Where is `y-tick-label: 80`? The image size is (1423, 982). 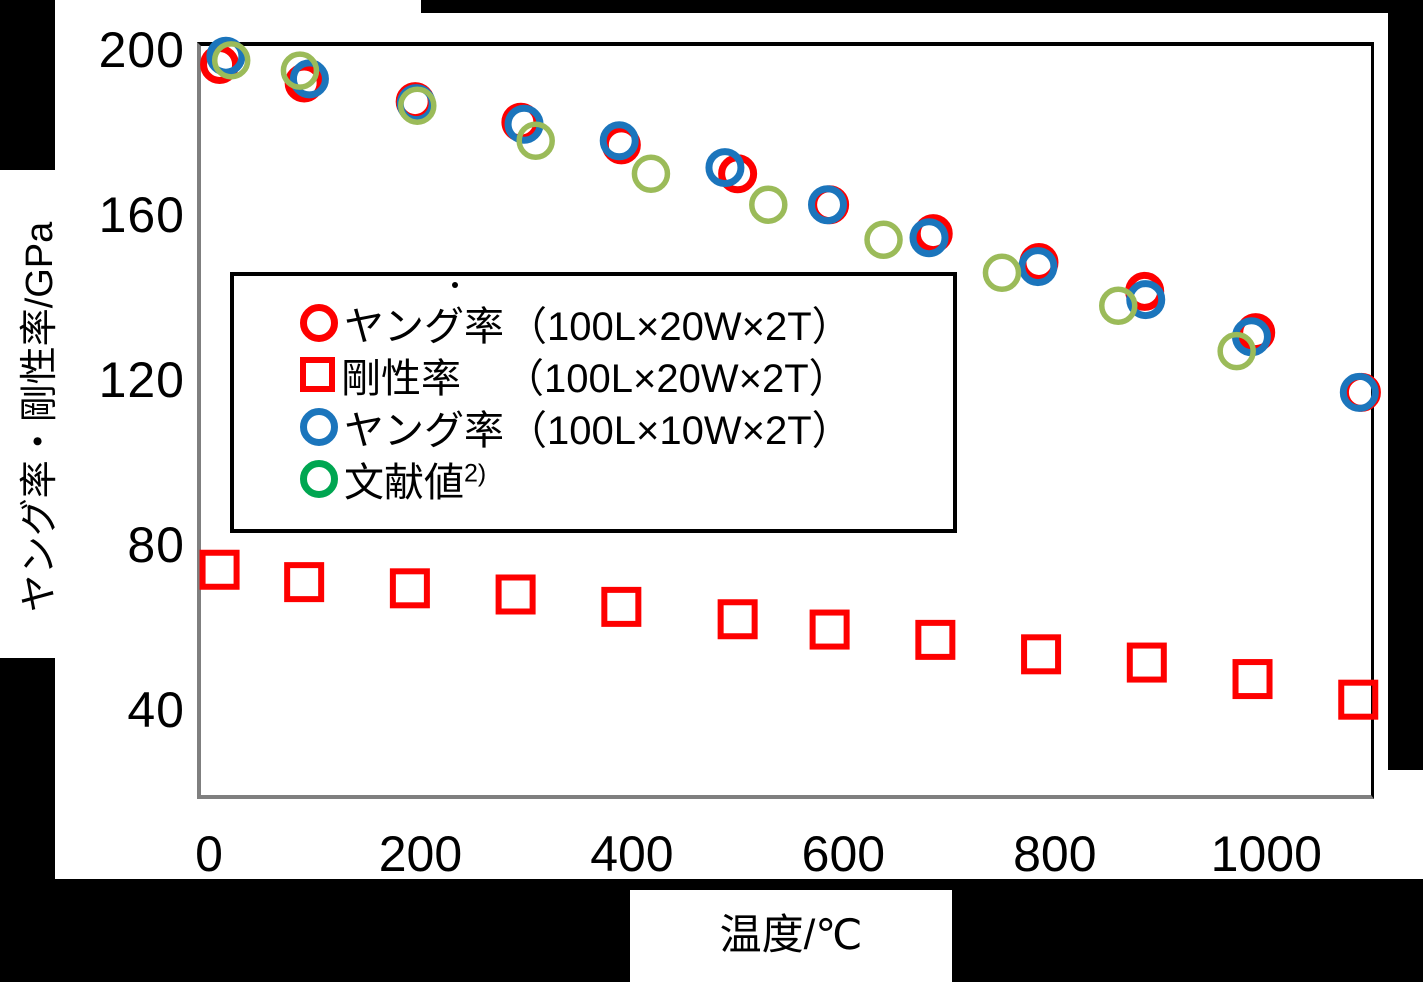
y-tick-label: 80 is located at coordinates (156, 545).